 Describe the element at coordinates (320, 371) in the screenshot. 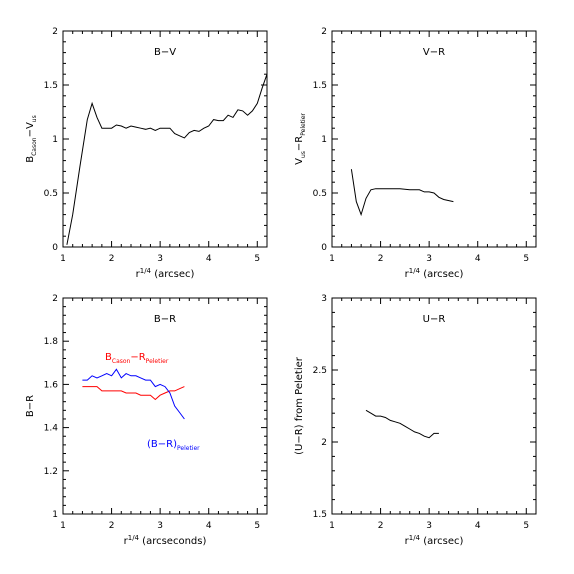

I see `y-tick-label: 2.5` at that location.